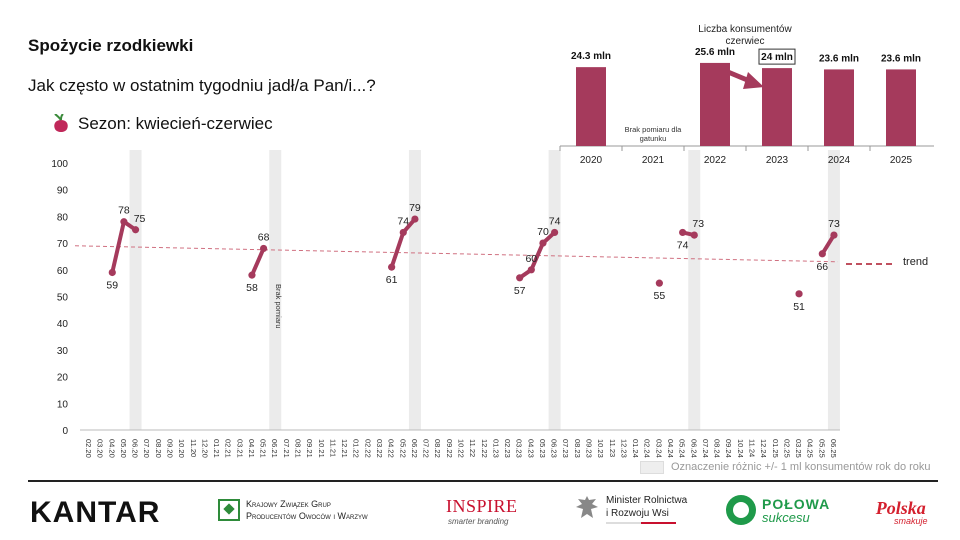 This screenshot has height=540, width=960. Describe the element at coordinates (591, 56) in the screenshot. I see `bar-value-label: 24.3 mln` at that location.